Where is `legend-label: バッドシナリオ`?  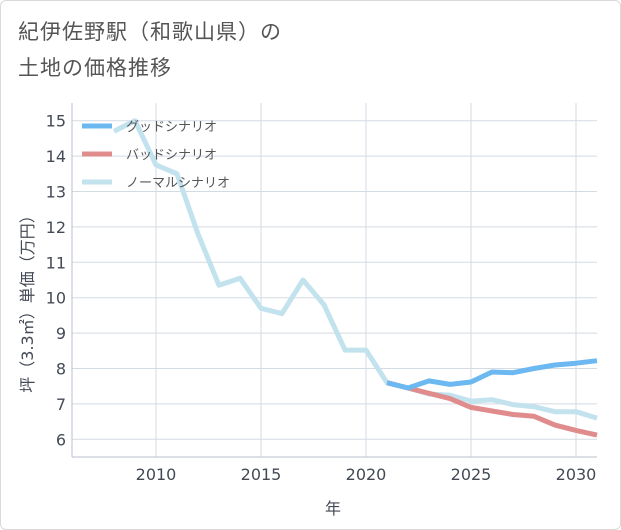 legend-label: バッドシナリオ is located at coordinates (171, 155).